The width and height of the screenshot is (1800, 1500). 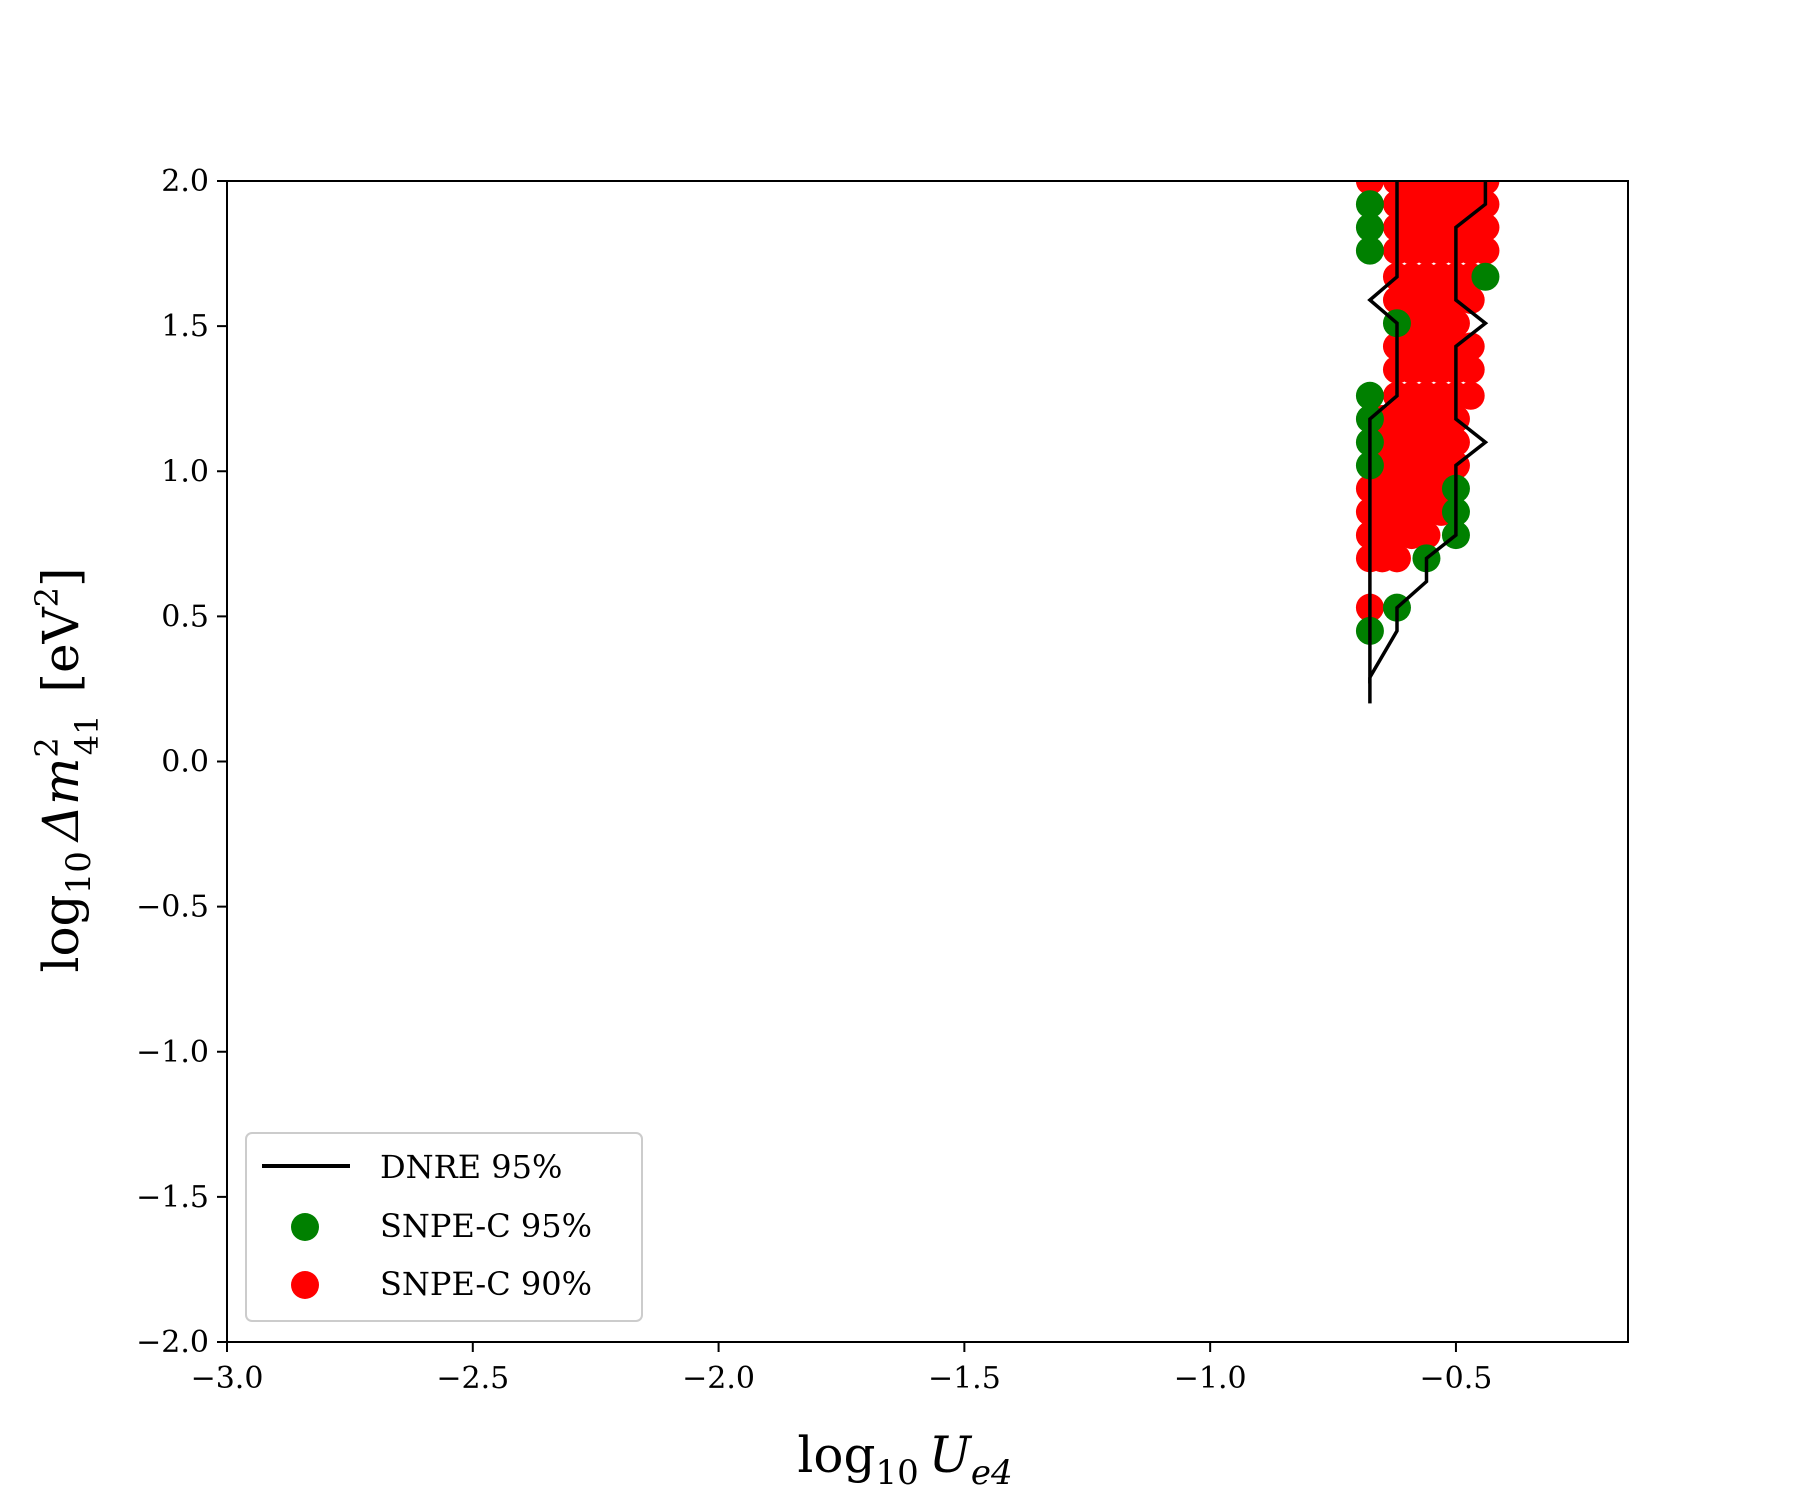 I want to click on y-tick-label: 1.0, so click(x=185, y=471).